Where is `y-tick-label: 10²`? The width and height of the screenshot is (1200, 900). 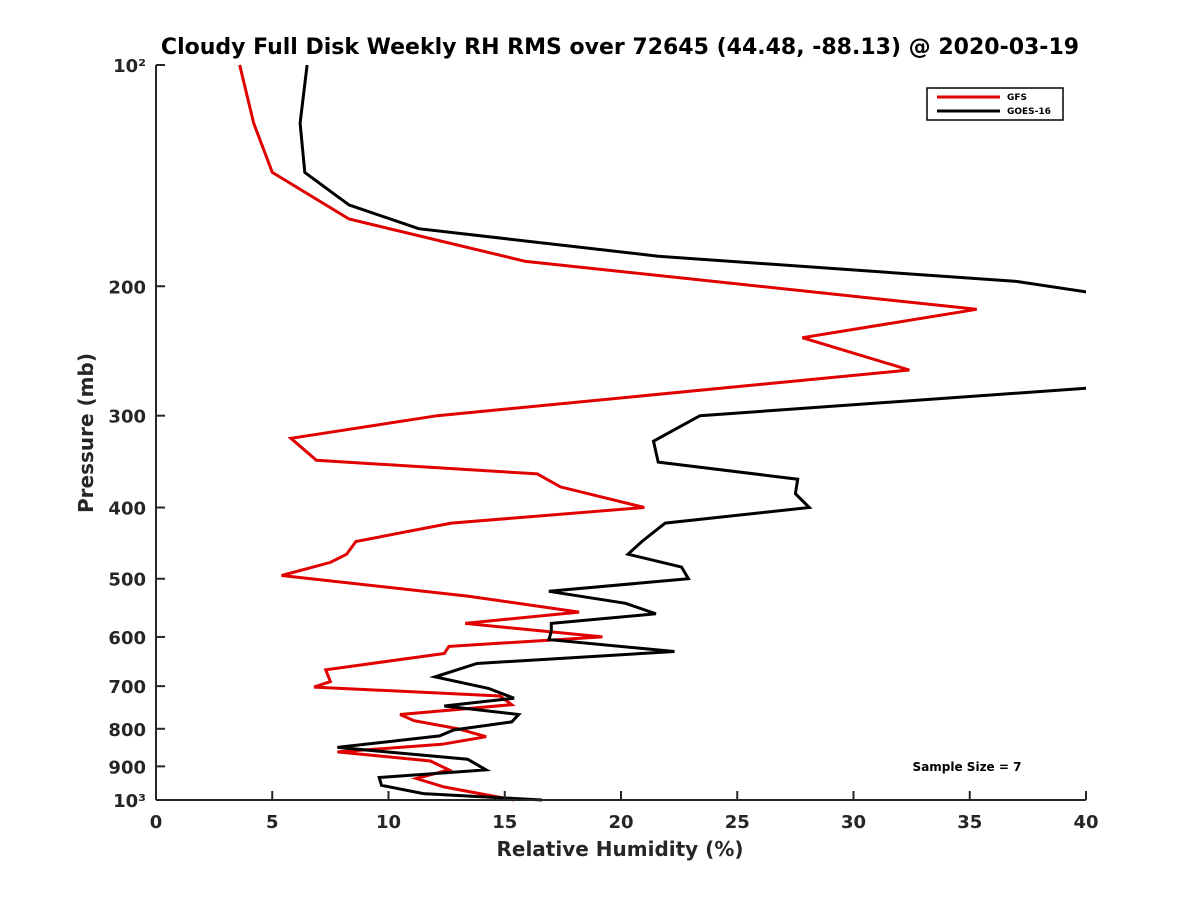 y-tick-label: 10² is located at coordinates (129, 66).